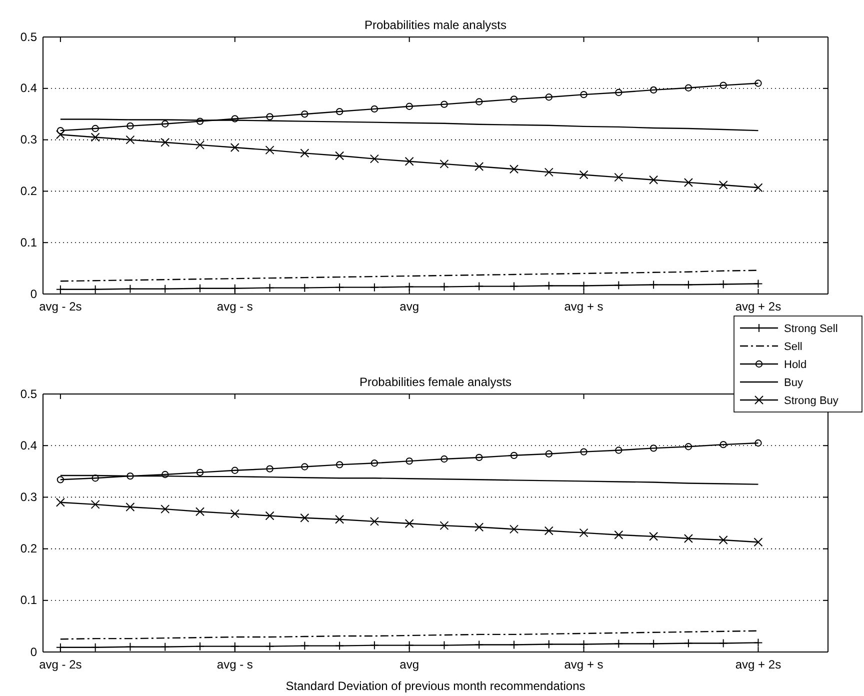 The image size is (864, 696). What do you see at coordinates (584, 665) in the screenshot?
I see `x-tick-label: avg + s` at bounding box center [584, 665].